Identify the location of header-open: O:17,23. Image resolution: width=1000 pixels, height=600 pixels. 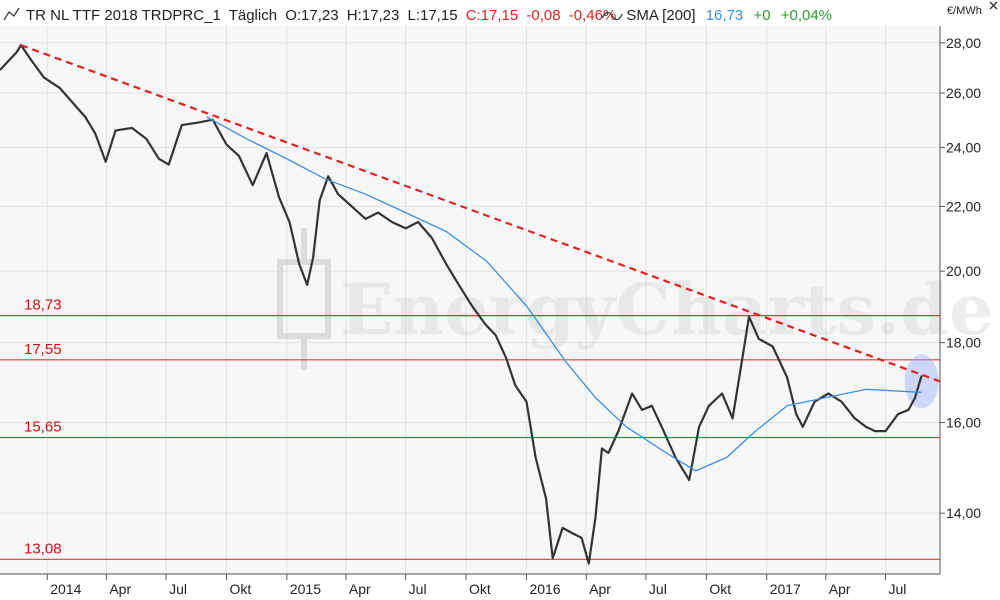
(311, 15).